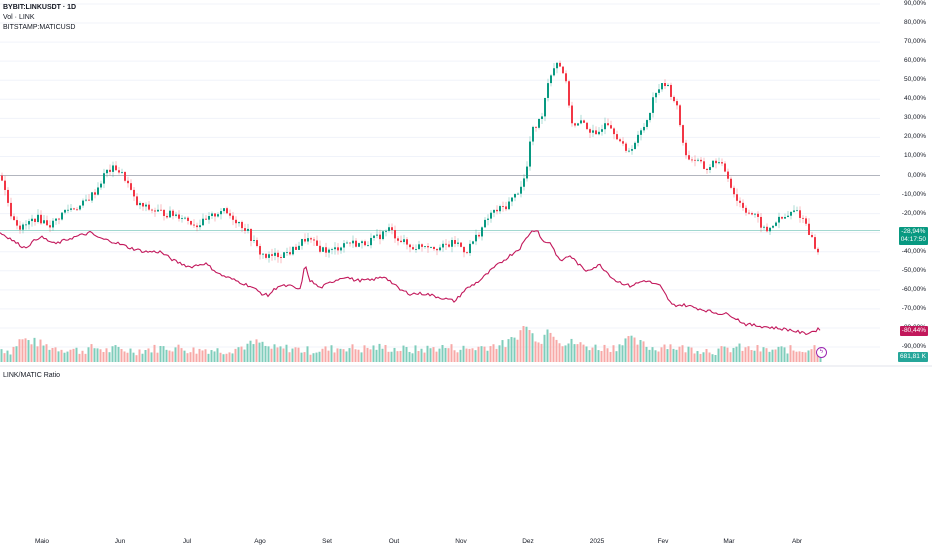  I want to click on legend-volume: Vol · LINK, so click(19, 17).